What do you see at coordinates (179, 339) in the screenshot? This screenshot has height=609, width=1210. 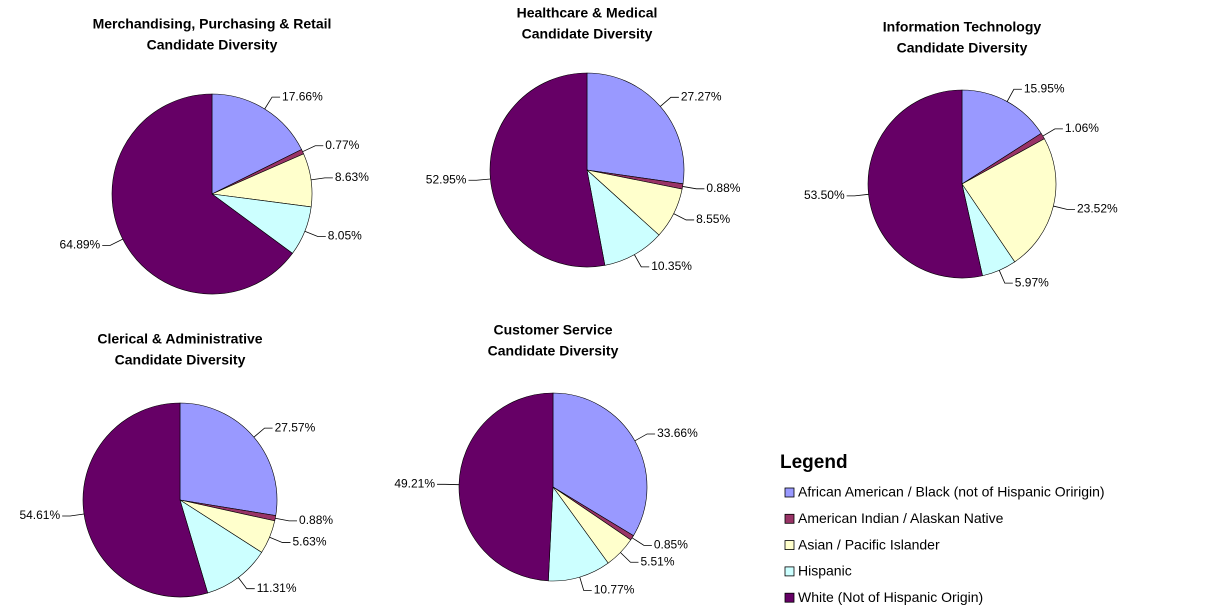 I see `chart-title: Clerical & Administrative` at bounding box center [179, 339].